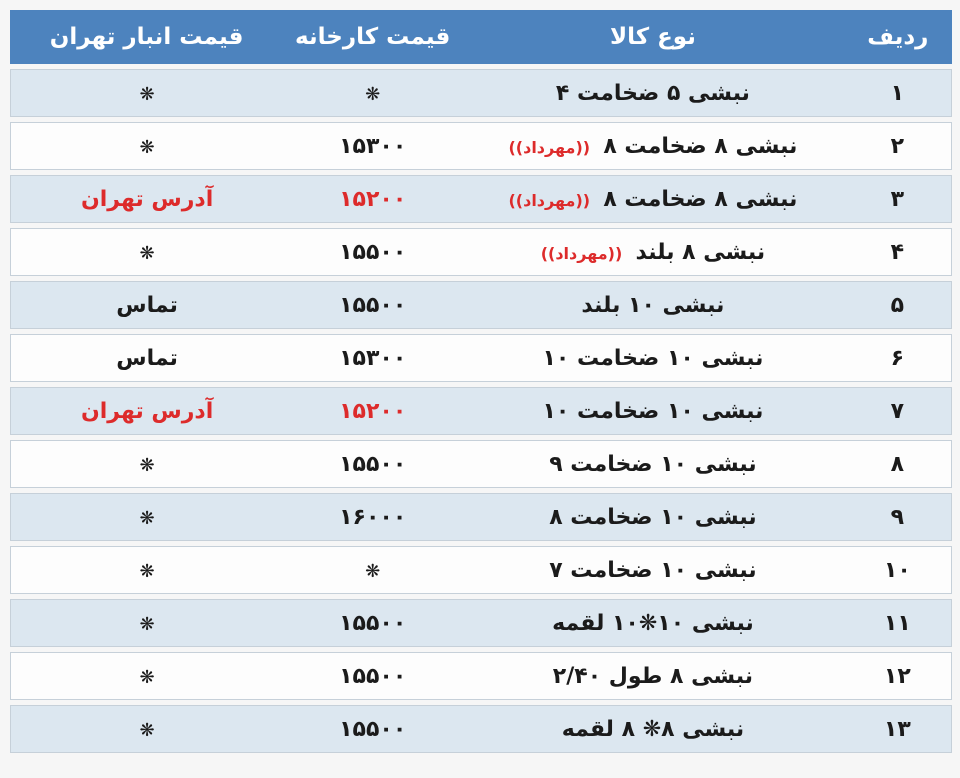 Image resolution: width=960 pixels, height=778 pixels. I want to click on product-cell: نبشی ۸❋ ۸ لقمه, so click(653, 729).